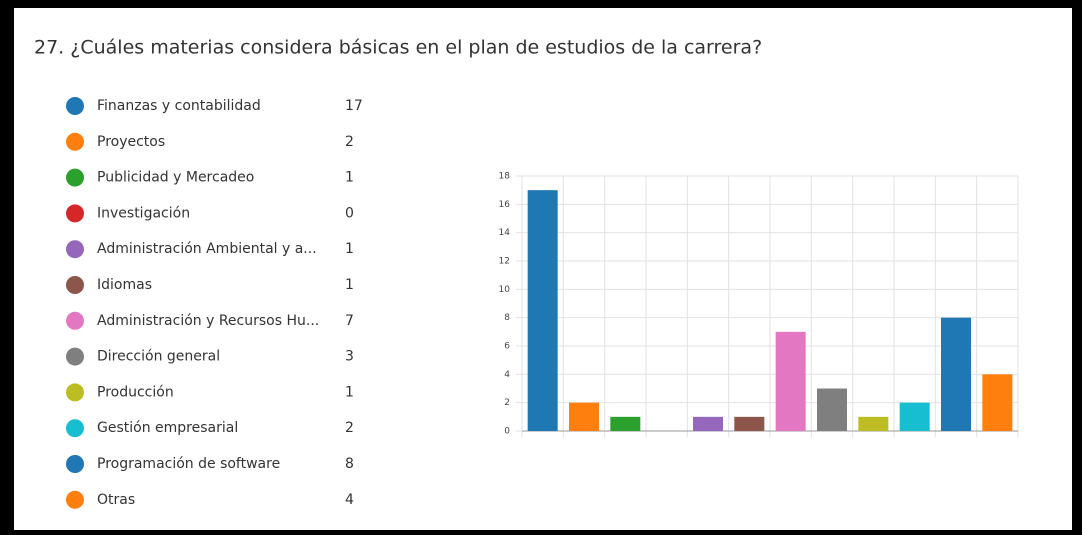 Image resolution: width=1082 pixels, height=535 pixels. What do you see at coordinates (505, 177) in the screenshot?
I see `y-tick-label: 18` at bounding box center [505, 177].